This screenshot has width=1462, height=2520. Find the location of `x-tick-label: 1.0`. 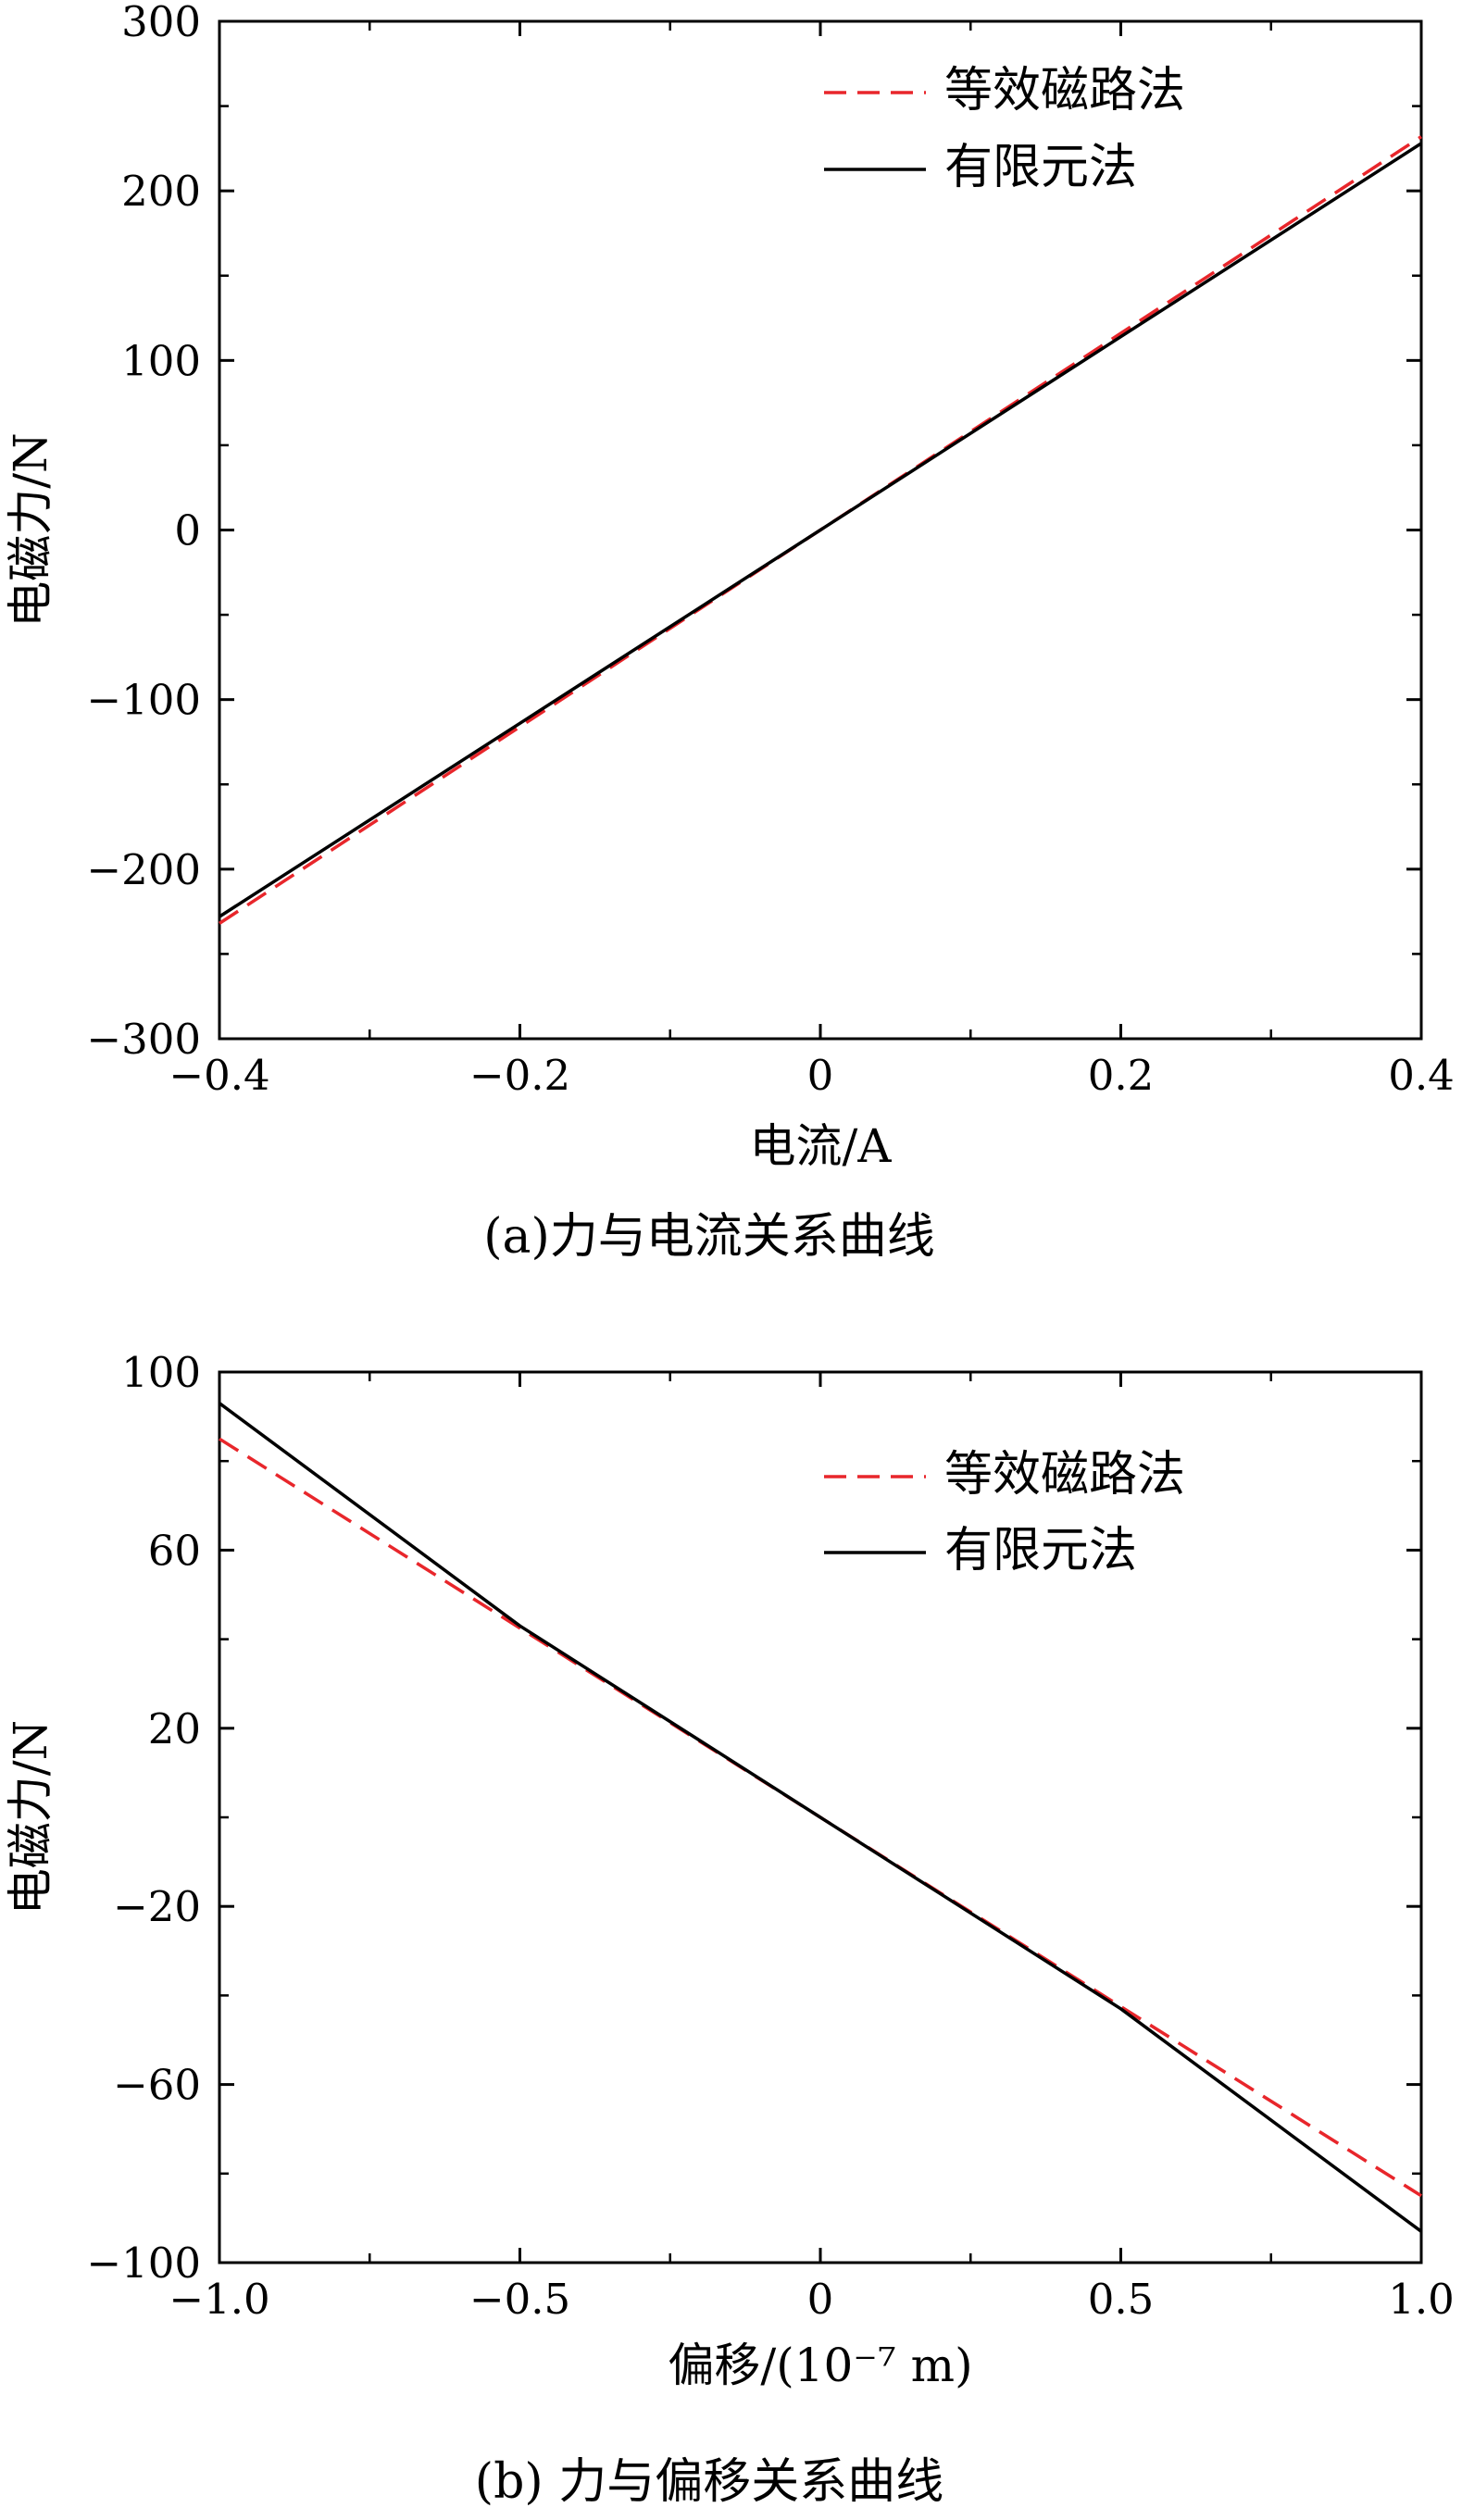

x-tick-label: 1.0 is located at coordinates (1421, 2299).